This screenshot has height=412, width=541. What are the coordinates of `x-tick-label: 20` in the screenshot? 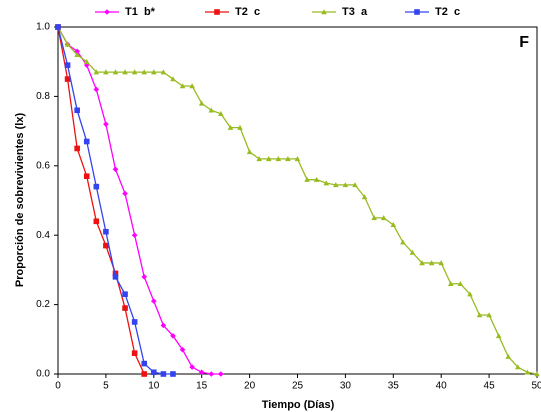 It's located at (250, 386).